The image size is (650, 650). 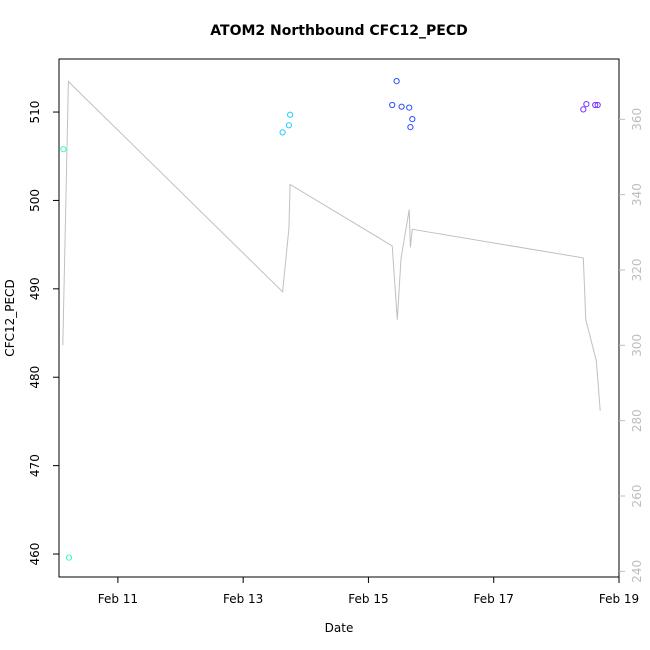 What do you see at coordinates (282, 132) in the screenshot?
I see `data-point-s2-p1` at bounding box center [282, 132].